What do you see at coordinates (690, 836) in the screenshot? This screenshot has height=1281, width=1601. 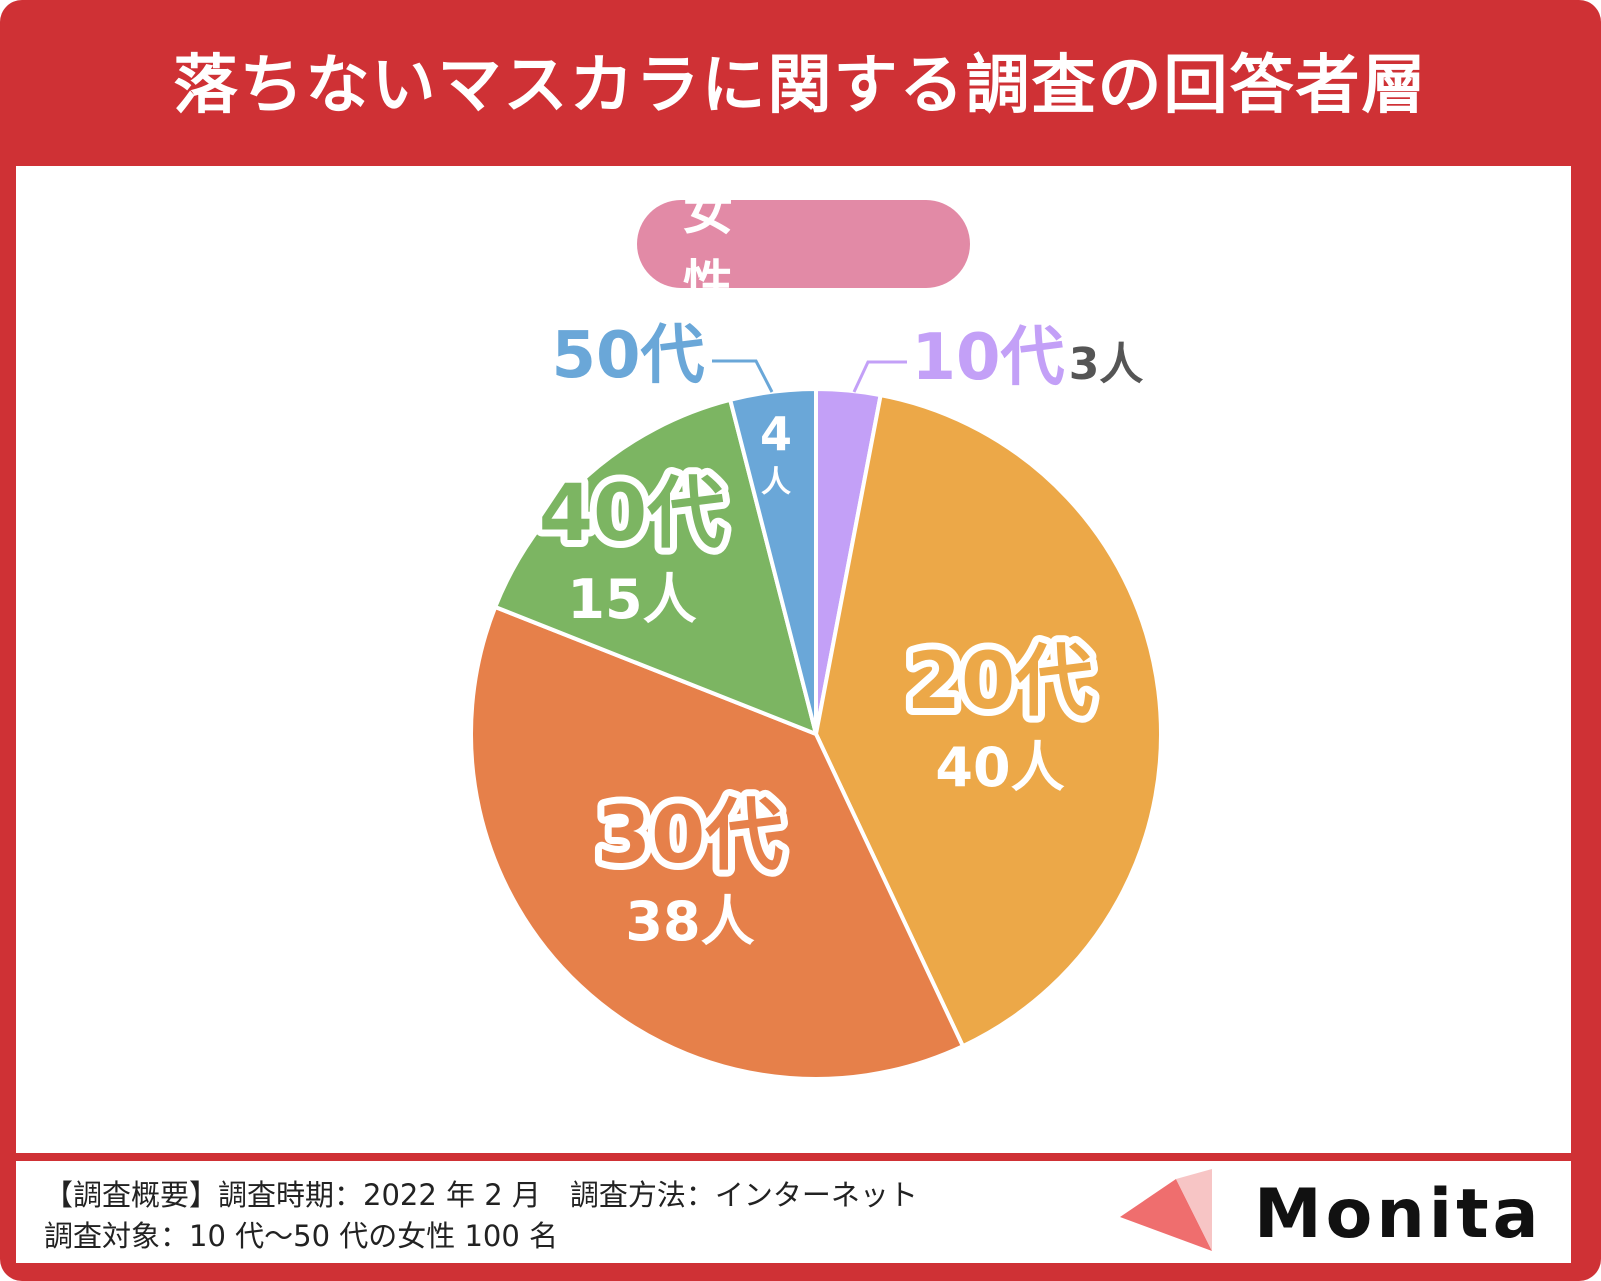 I see `category-label-3: 30代` at bounding box center [690, 836].